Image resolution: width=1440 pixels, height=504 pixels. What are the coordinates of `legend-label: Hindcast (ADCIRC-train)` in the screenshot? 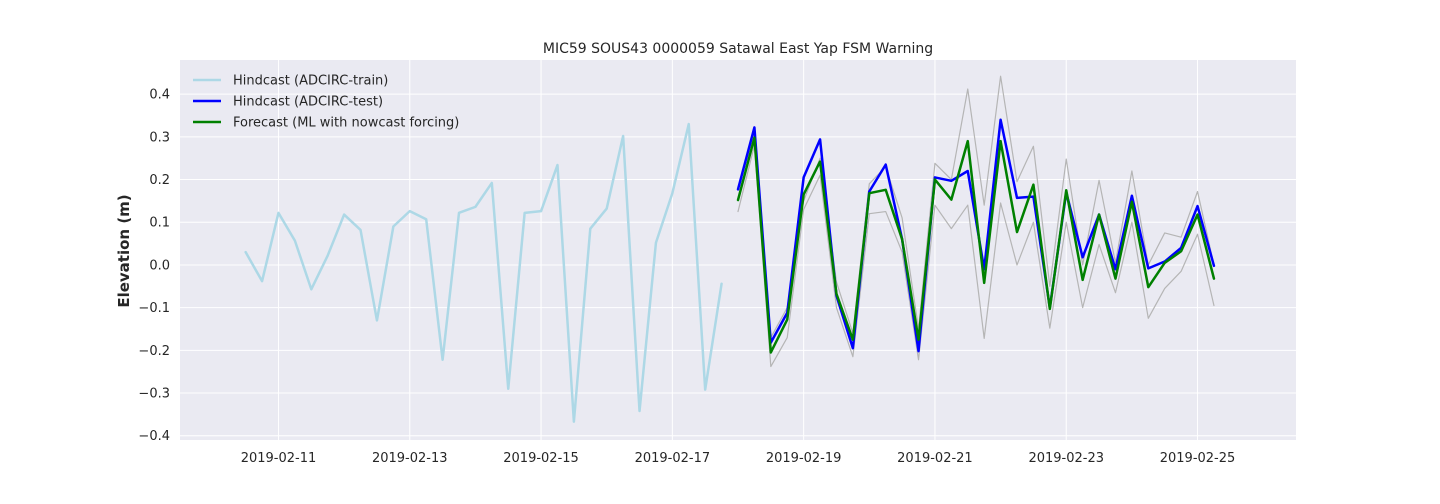 It's located at (310, 81).